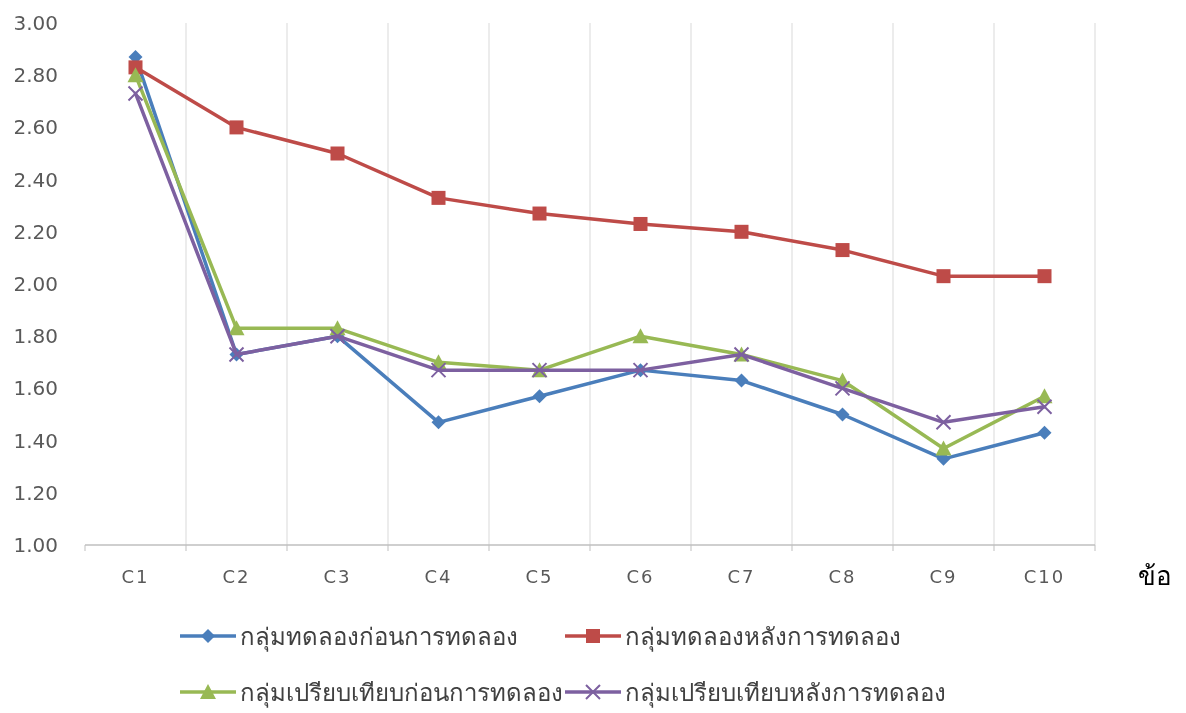 This screenshot has height=713, width=1186. Describe the element at coordinates (35, 336) in the screenshot. I see `y-tick-label: 1.80` at that location.